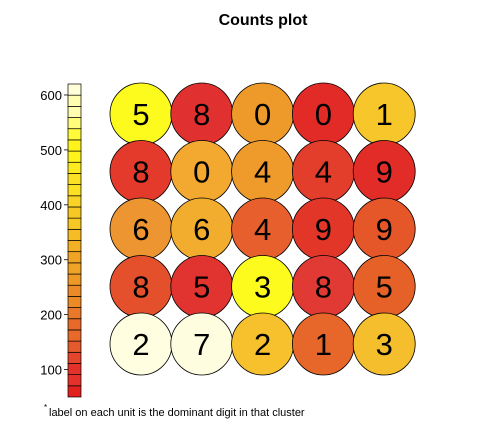 This screenshot has width=498, height=440. Describe the element at coordinates (51, 260) in the screenshot. I see `colorbar-tick-label: 300` at that location.